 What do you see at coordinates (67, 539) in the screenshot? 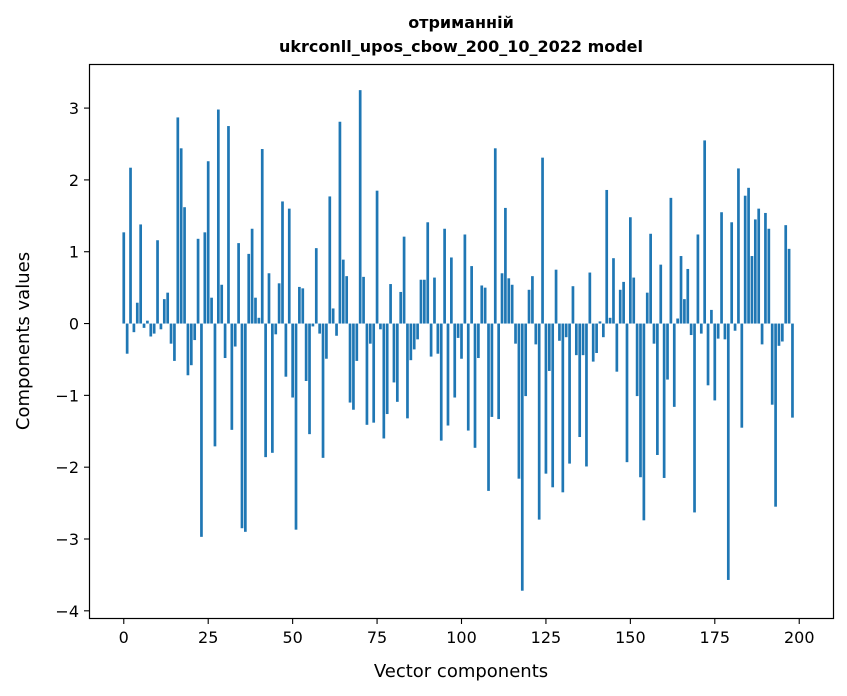
I see `y-tick-label: −3` at bounding box center [67, 539].